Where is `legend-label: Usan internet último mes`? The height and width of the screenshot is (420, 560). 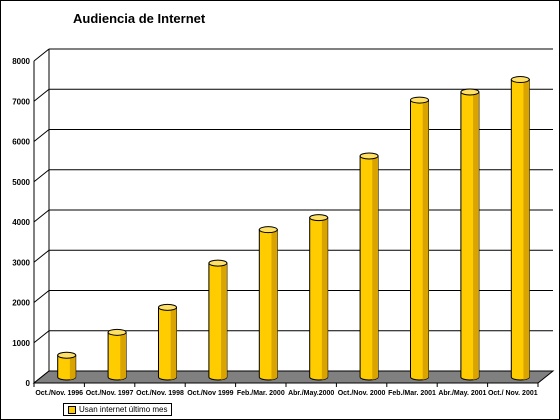 legend-label: Usan internet último mes is located at coordinates (123, 409).